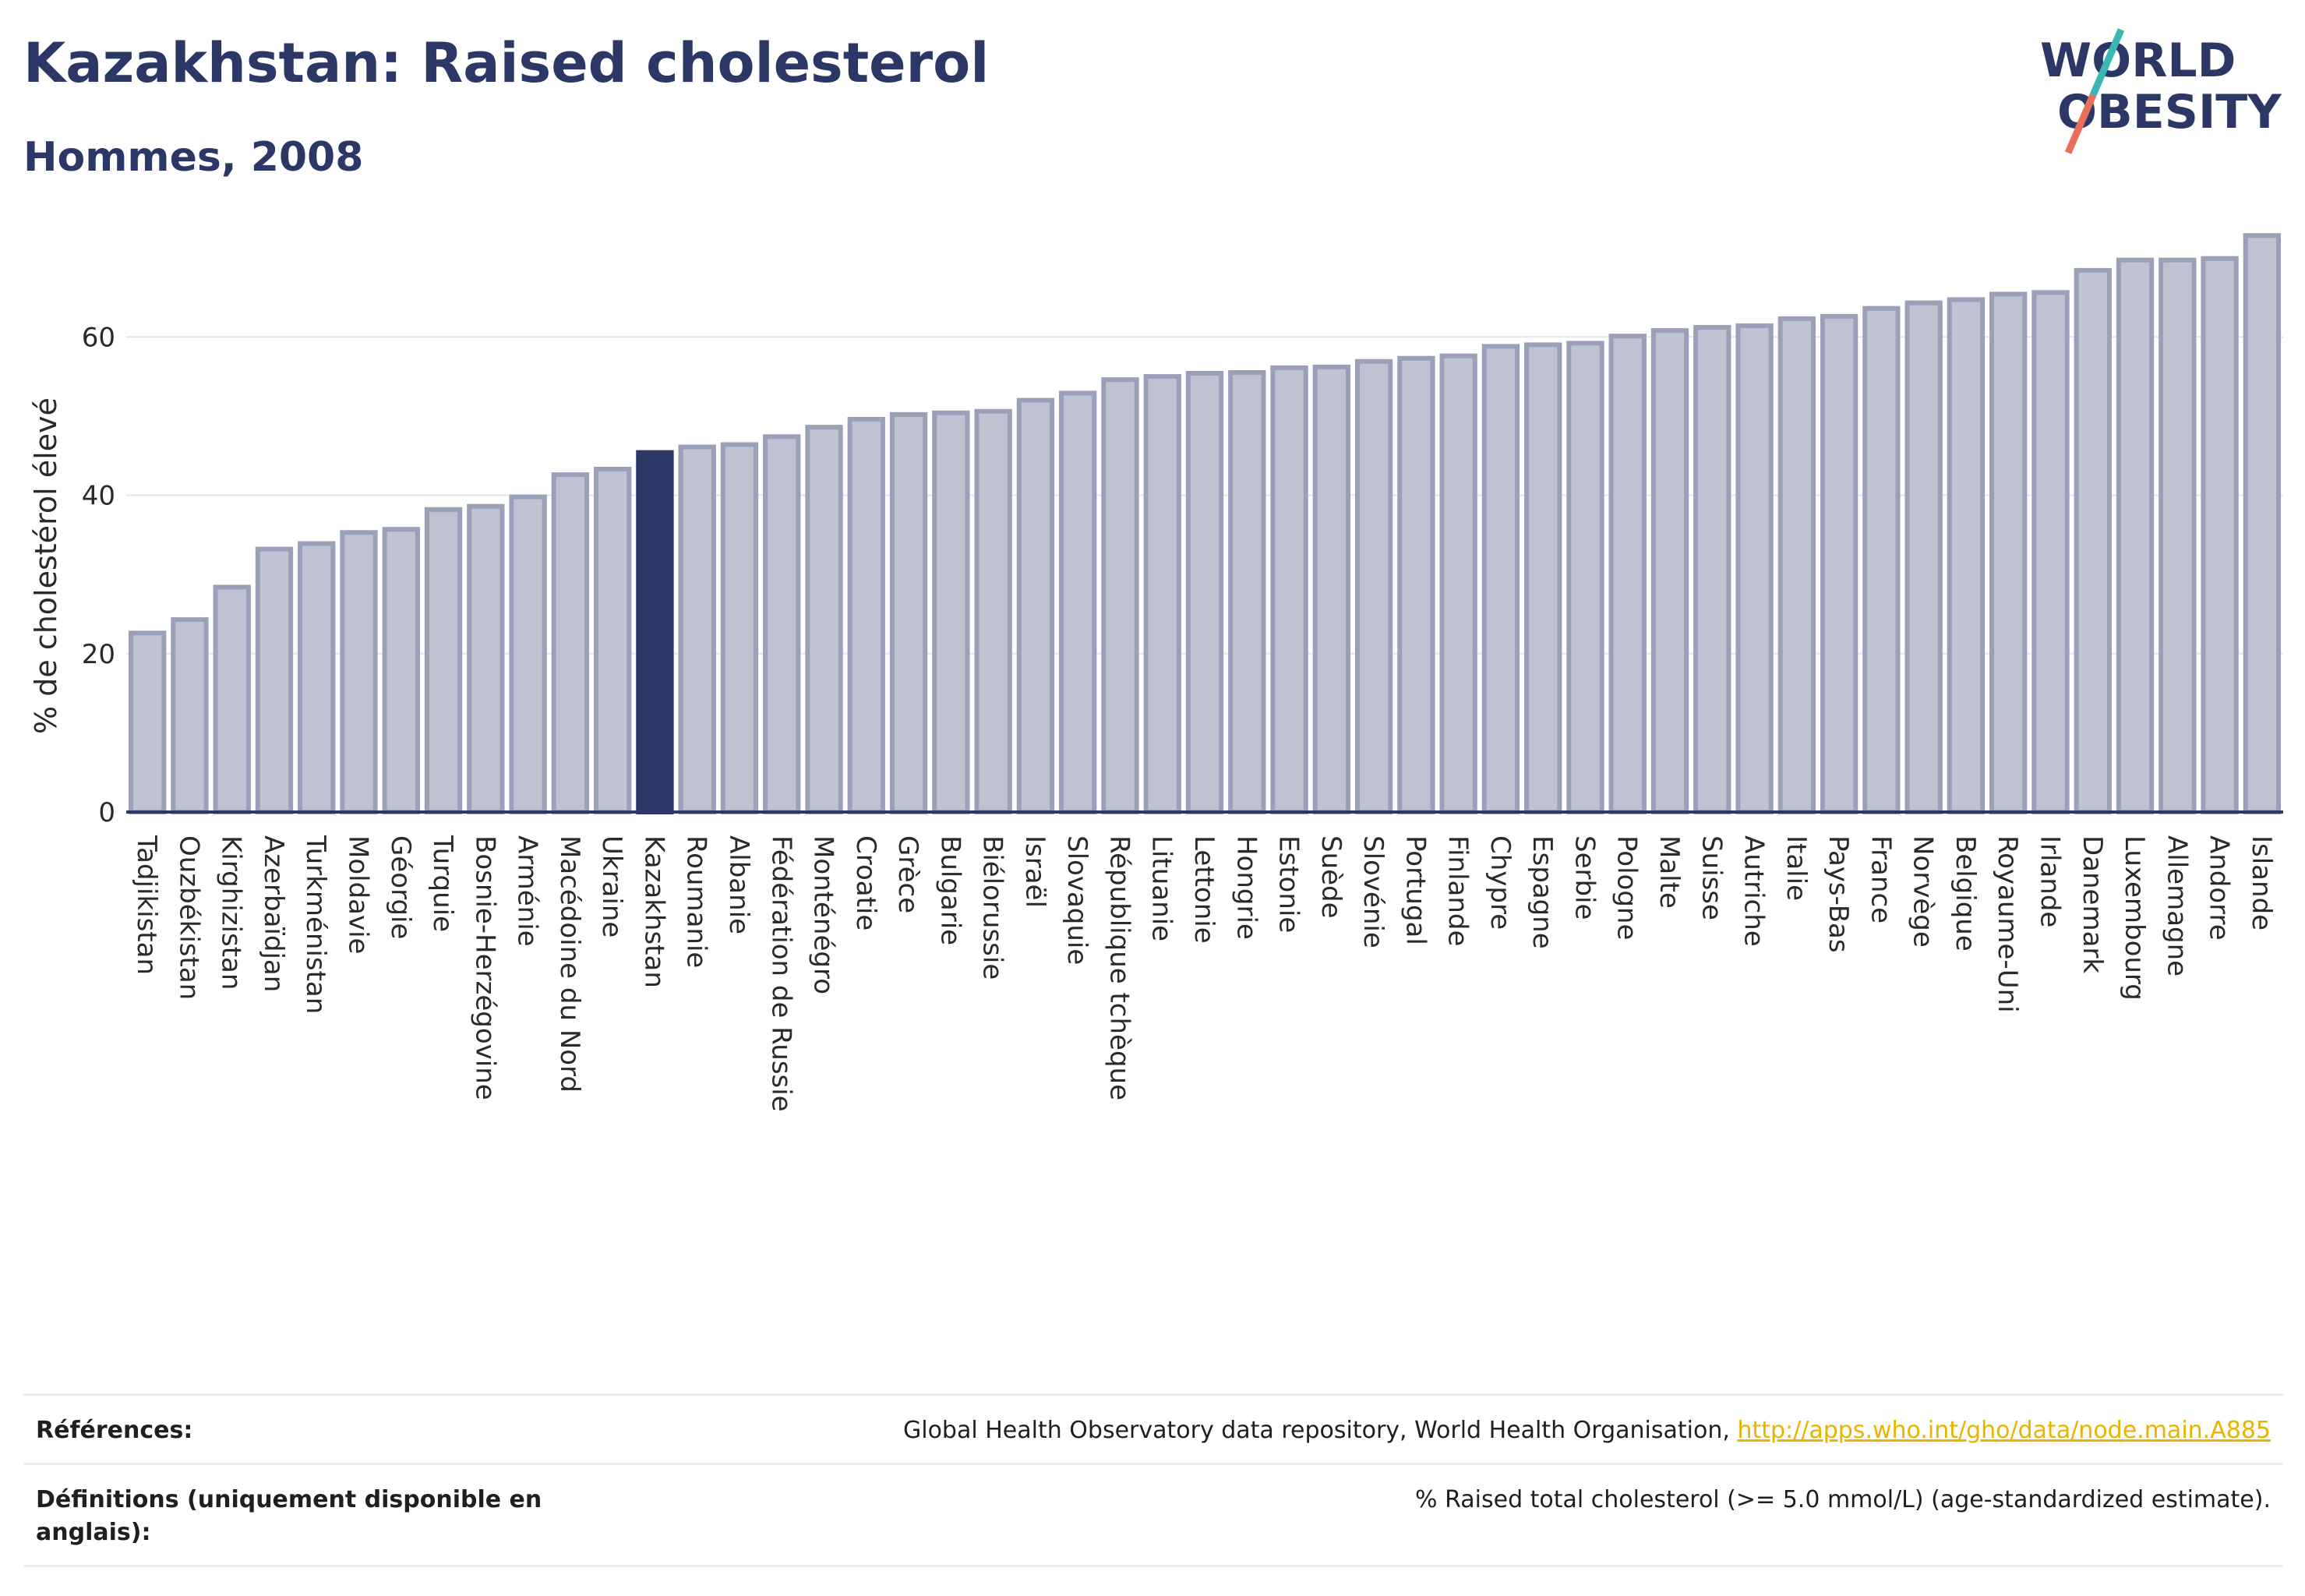 The height and width of the screenshot is (1596, 2305). I want to click on x-category-label: Suède, so click(1331, 877).